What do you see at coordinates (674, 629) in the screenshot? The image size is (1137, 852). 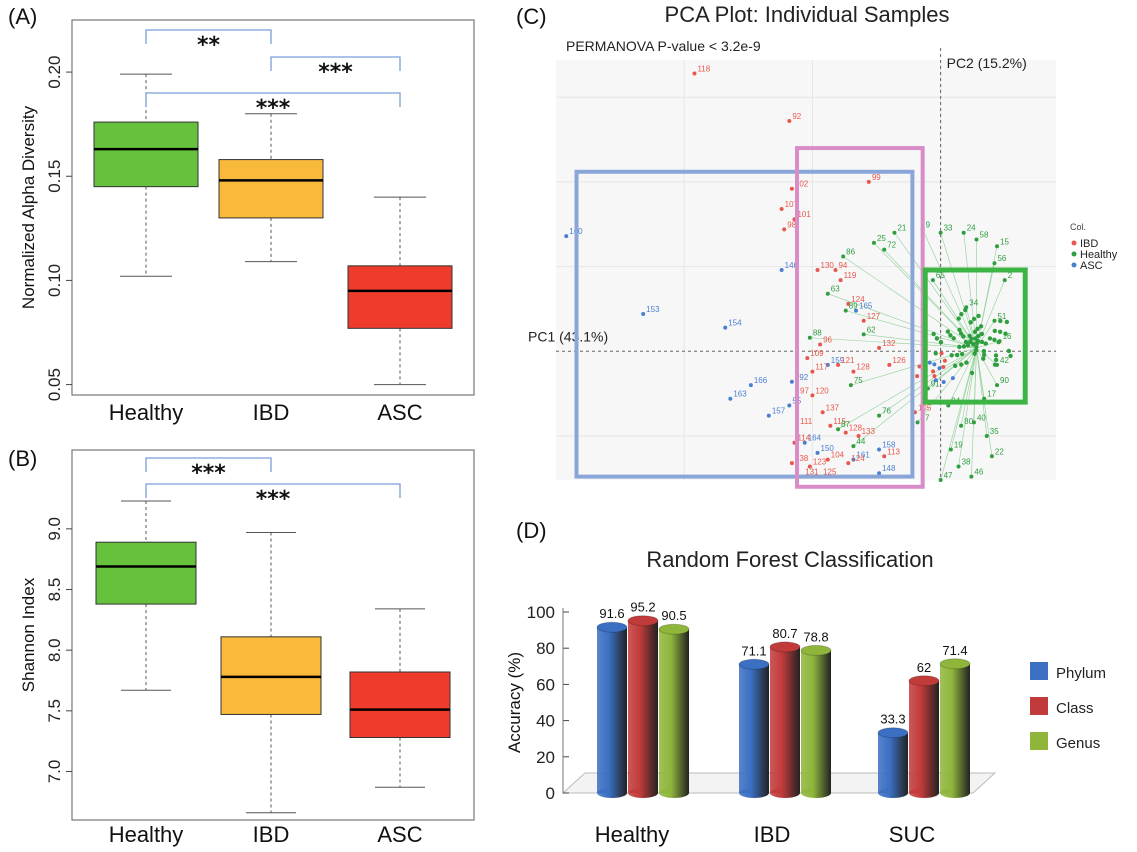 I see `bar-top` at bounding box center [674, 629].